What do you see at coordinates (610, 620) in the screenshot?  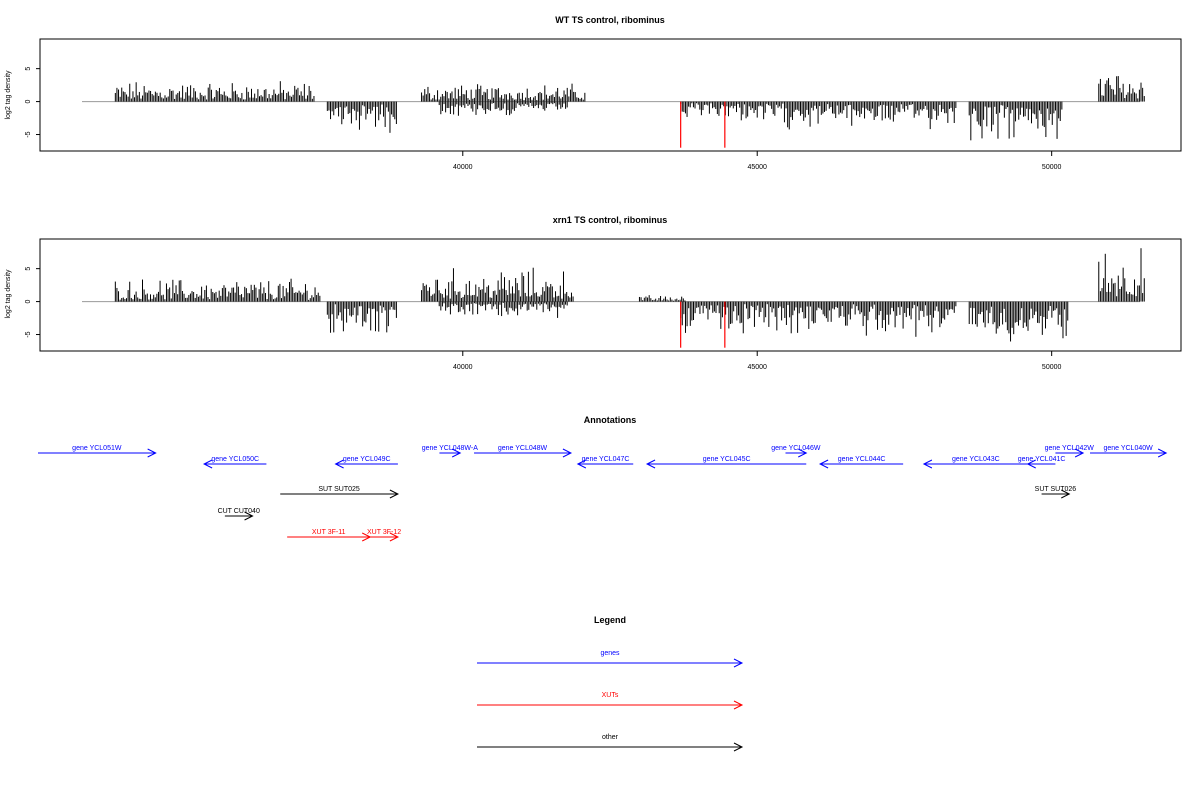 I see `legend-title: Legend` at bounding box center [610, 620].